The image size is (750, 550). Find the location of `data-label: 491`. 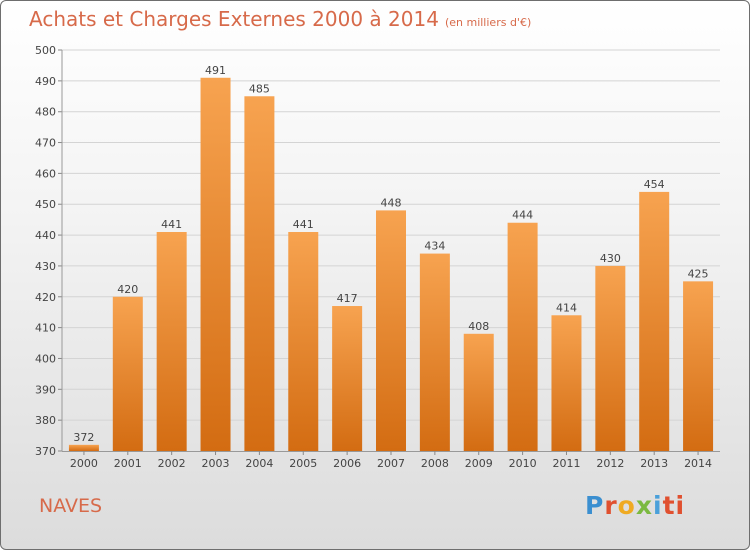

data-label: 491 is located at coordinates (215, 70).